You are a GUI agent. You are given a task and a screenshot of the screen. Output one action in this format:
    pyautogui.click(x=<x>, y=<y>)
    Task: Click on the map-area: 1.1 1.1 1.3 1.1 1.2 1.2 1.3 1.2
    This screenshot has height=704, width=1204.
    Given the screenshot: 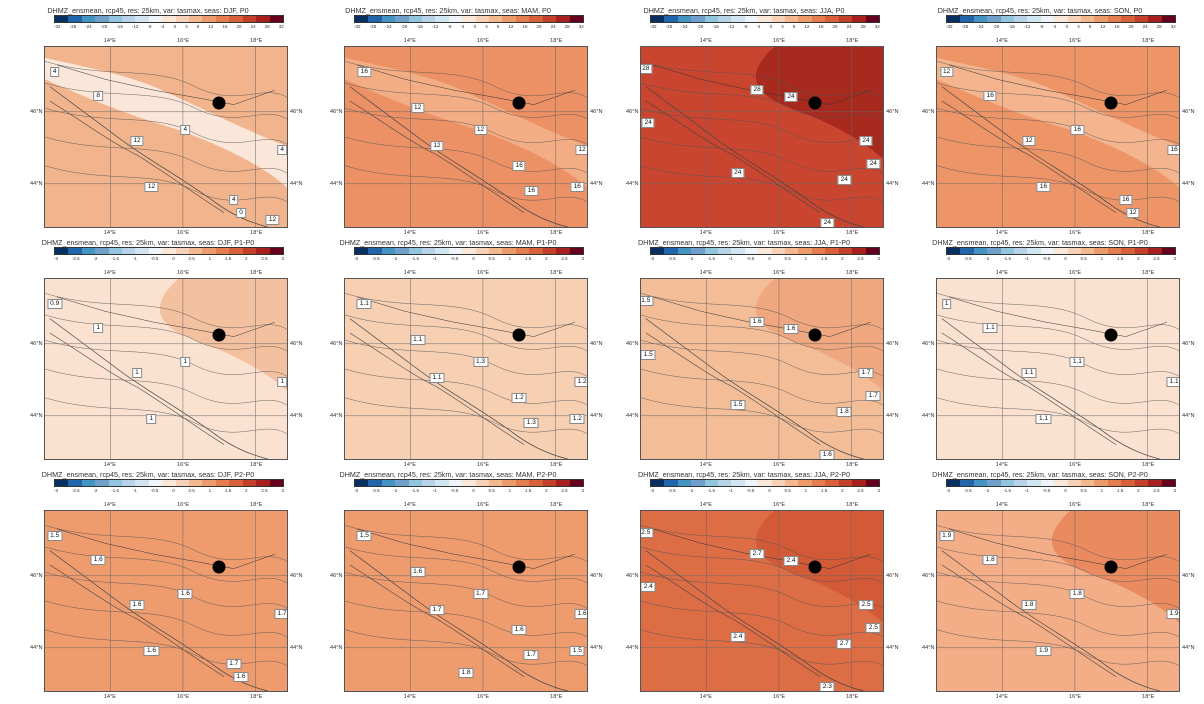 What is the action you would take?
    pyautogui.click(x=466, y=369)
    